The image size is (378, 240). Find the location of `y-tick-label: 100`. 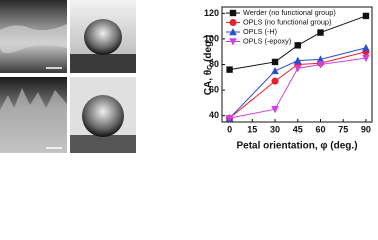

y-tick-label: 100 is located at coordinates (211, 38).